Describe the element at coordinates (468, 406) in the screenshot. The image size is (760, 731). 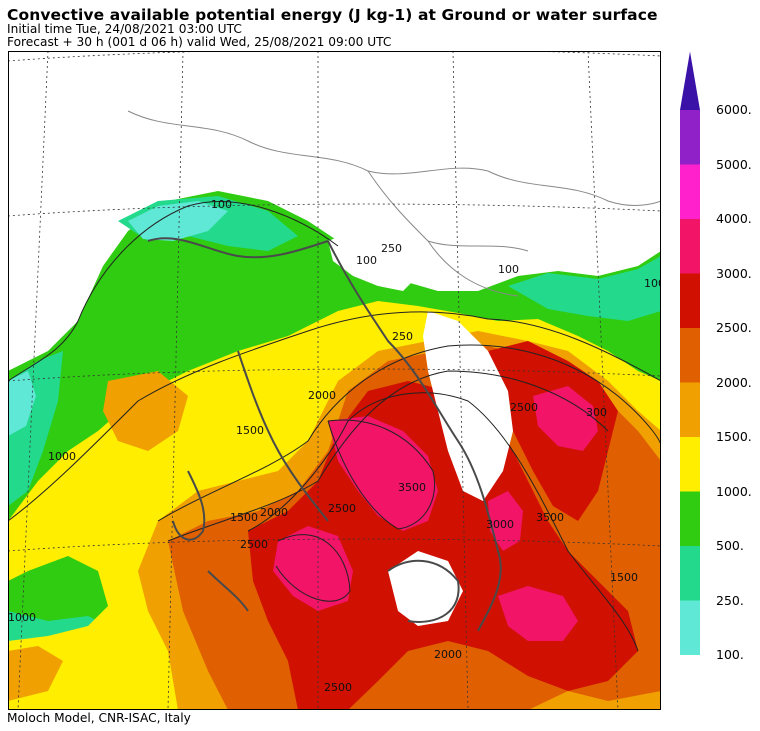
I see `land-balkan-white` at that location.